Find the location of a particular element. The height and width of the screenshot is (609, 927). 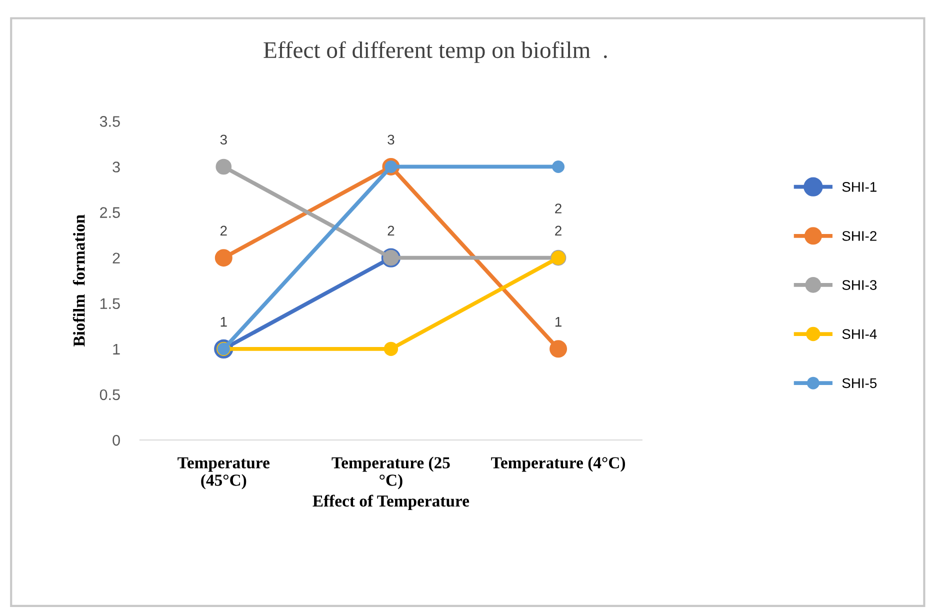

y-axis-title: Biofilm formation is located at coordinates (78, 280).